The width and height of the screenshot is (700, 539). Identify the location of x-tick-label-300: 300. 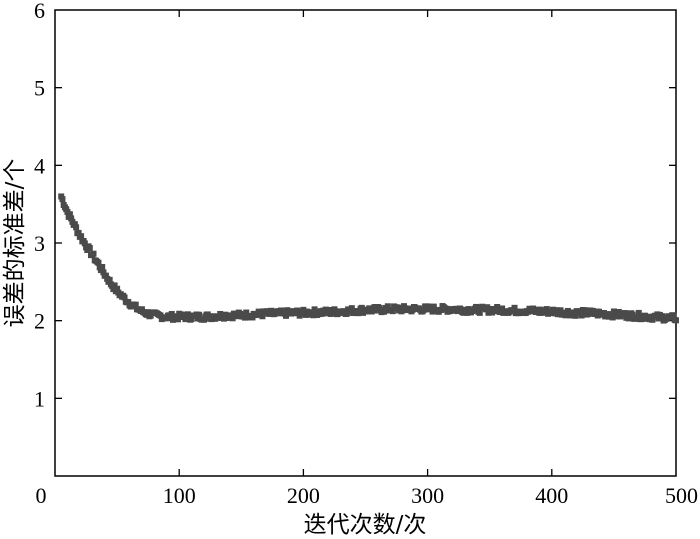
(427, 495).